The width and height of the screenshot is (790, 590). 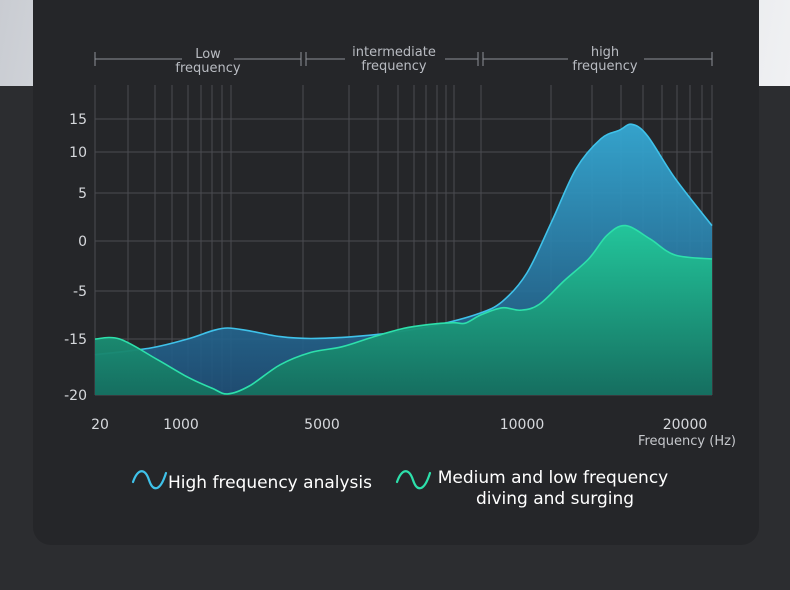 I want to click on legend-label-medium-low-1: Medium and low frequency, so click(x=553, y=478).